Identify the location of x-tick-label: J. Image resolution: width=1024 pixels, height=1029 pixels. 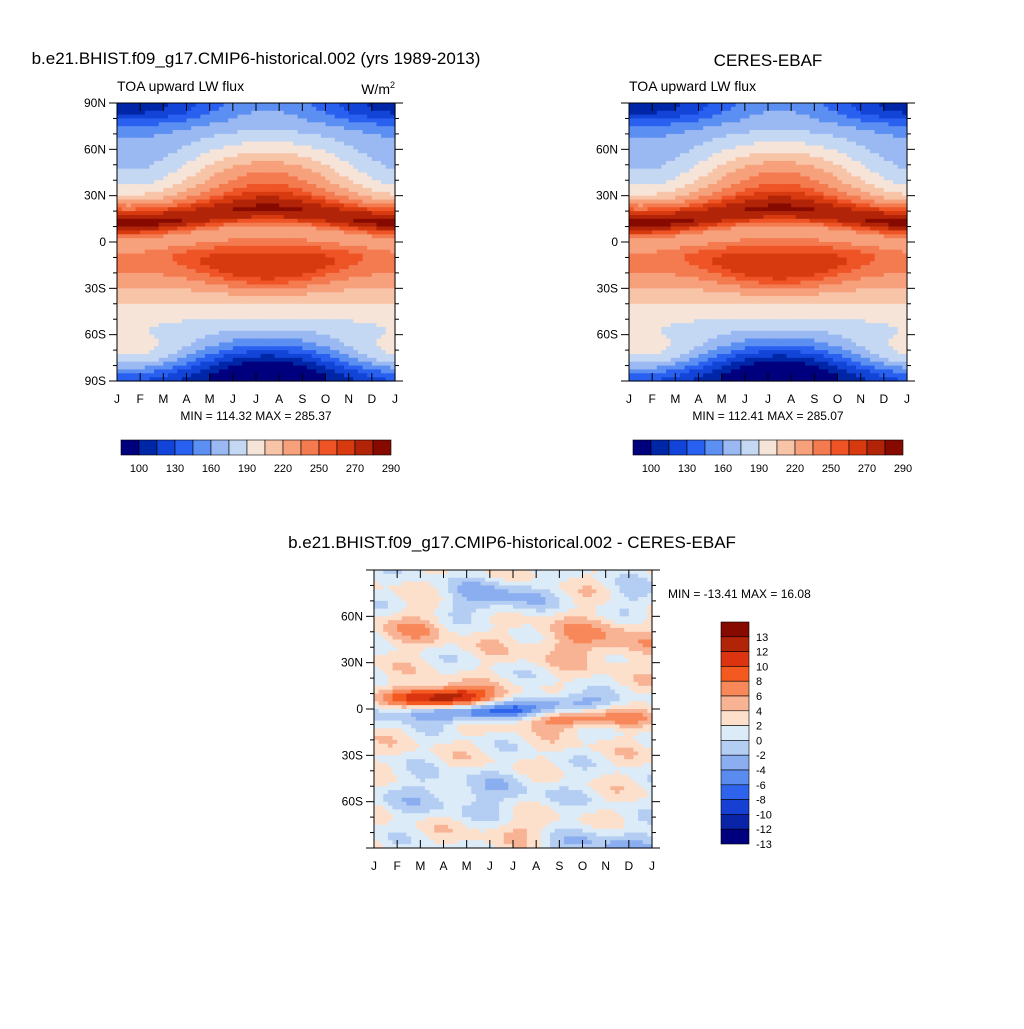
(233, 399).